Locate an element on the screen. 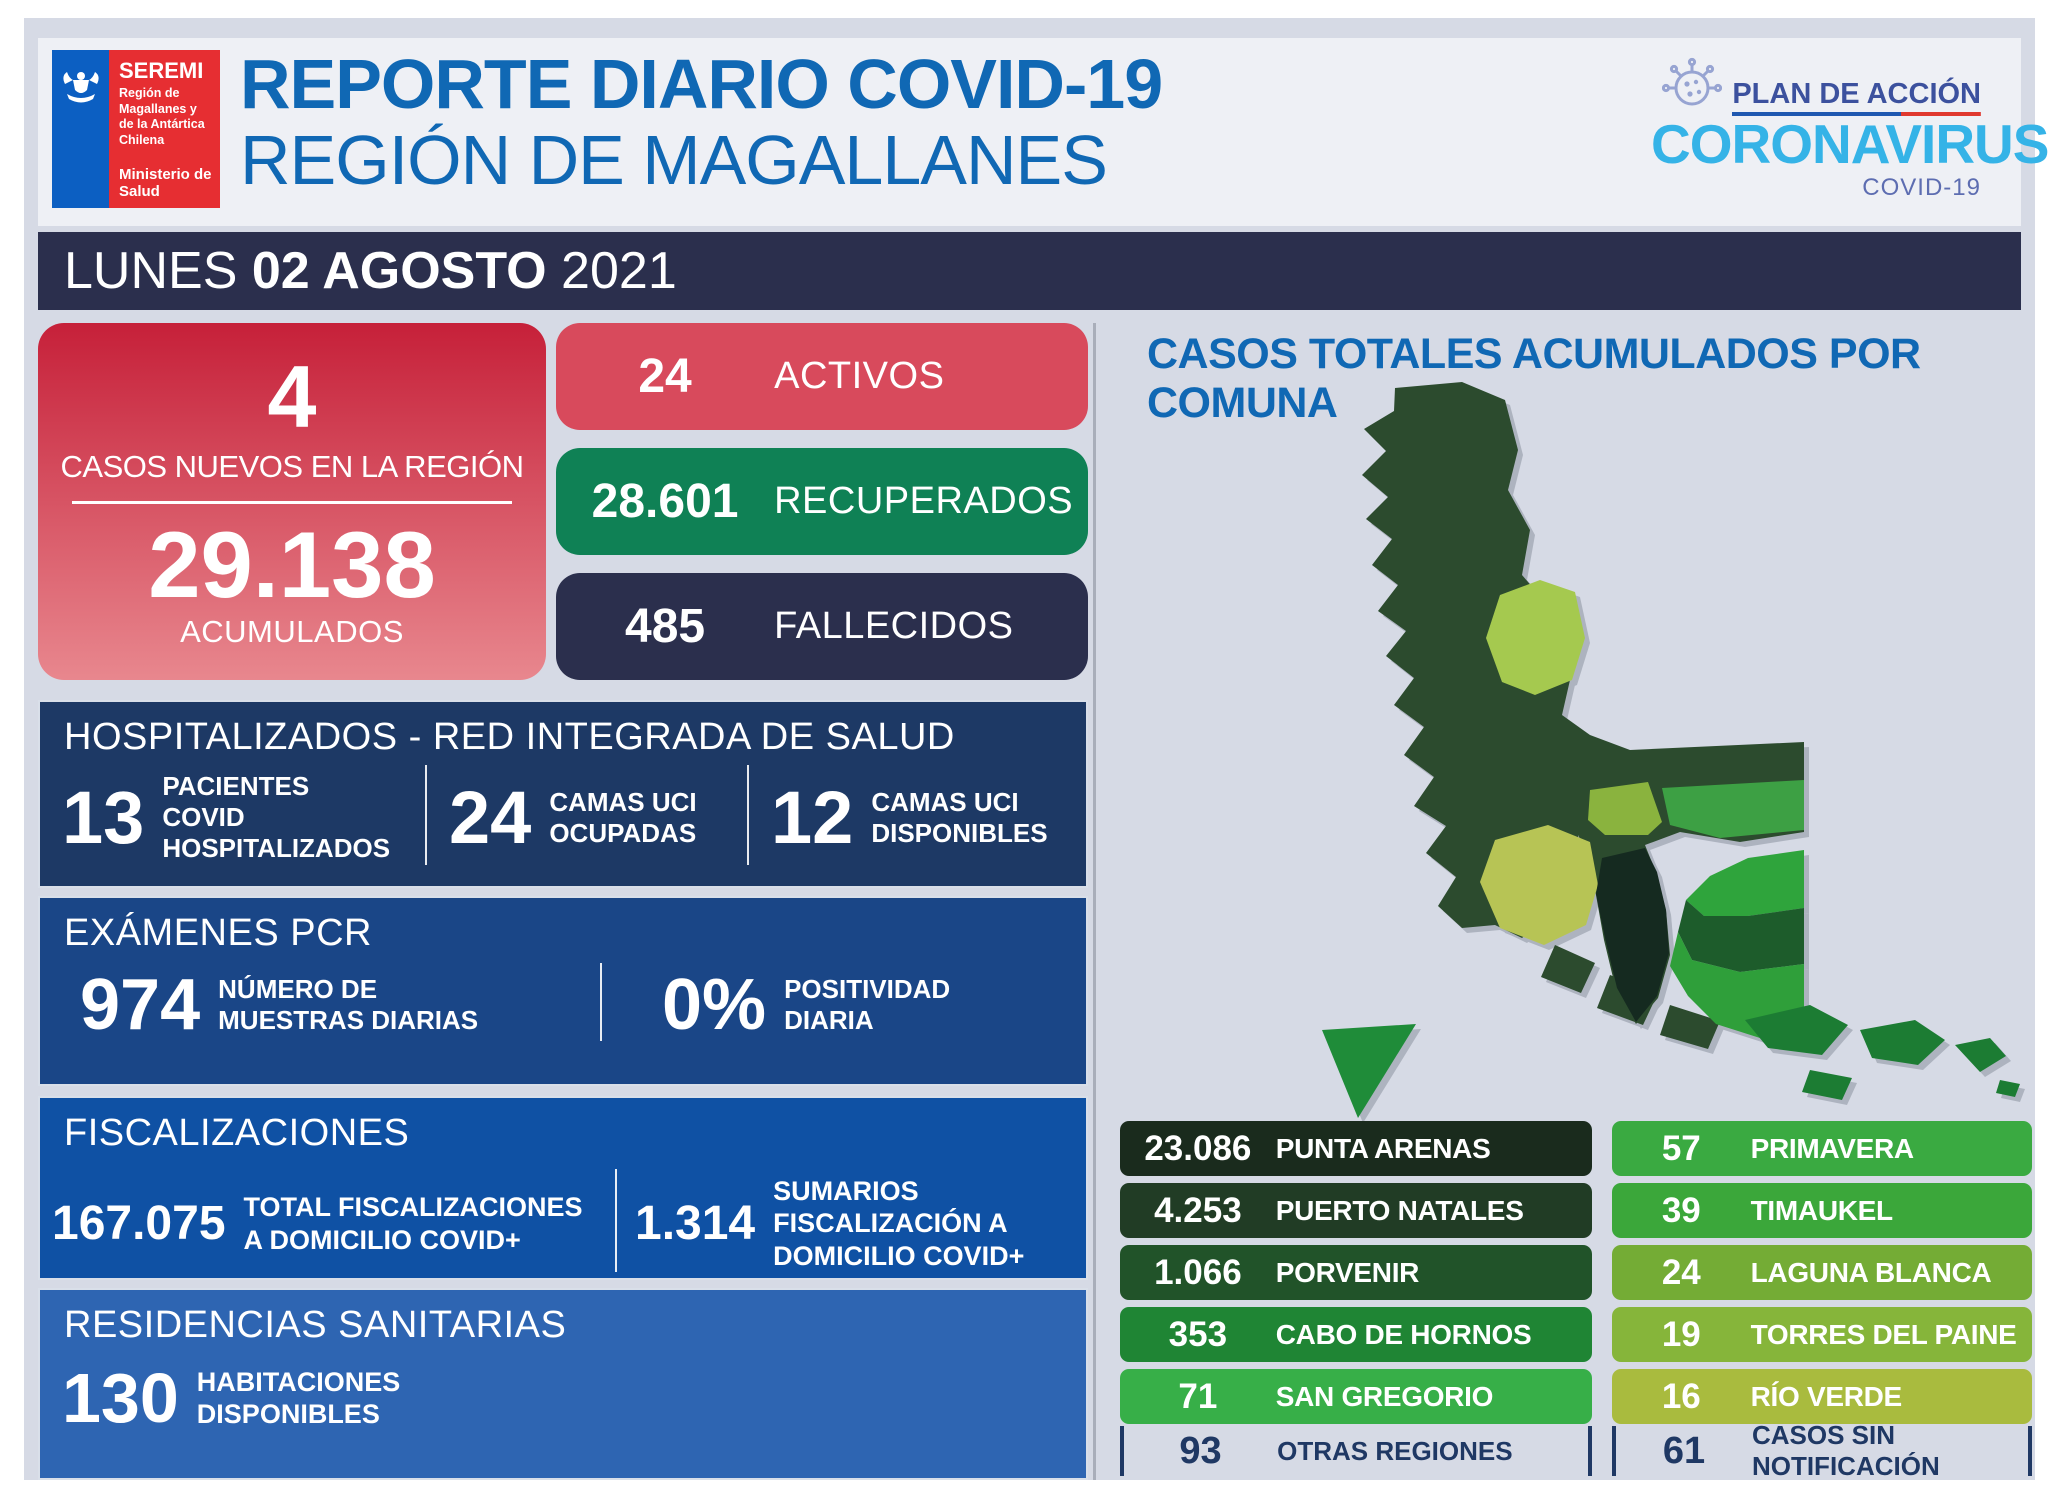 The height and width of the screenshot is (1506, 2059). icu-occupied-stat: 24 CAMAS UCI OCUPADAS is located at coordinates (587, 815).